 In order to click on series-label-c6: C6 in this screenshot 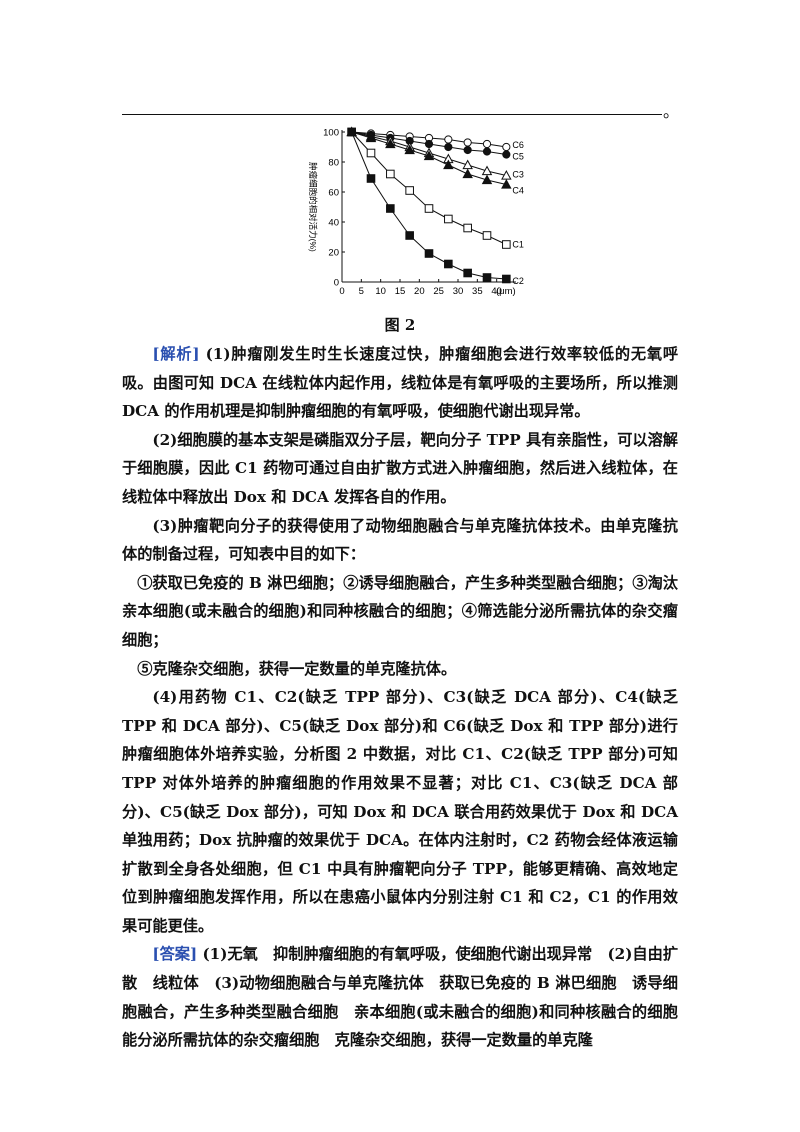, I will do `click(518, 145)`.